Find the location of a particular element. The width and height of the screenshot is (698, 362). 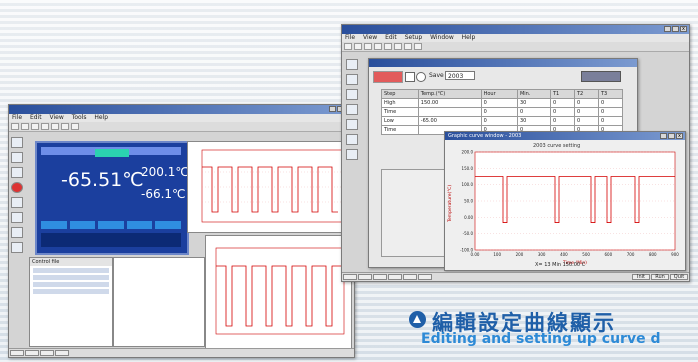

table-cell: High is located at coordinates (400, 103).